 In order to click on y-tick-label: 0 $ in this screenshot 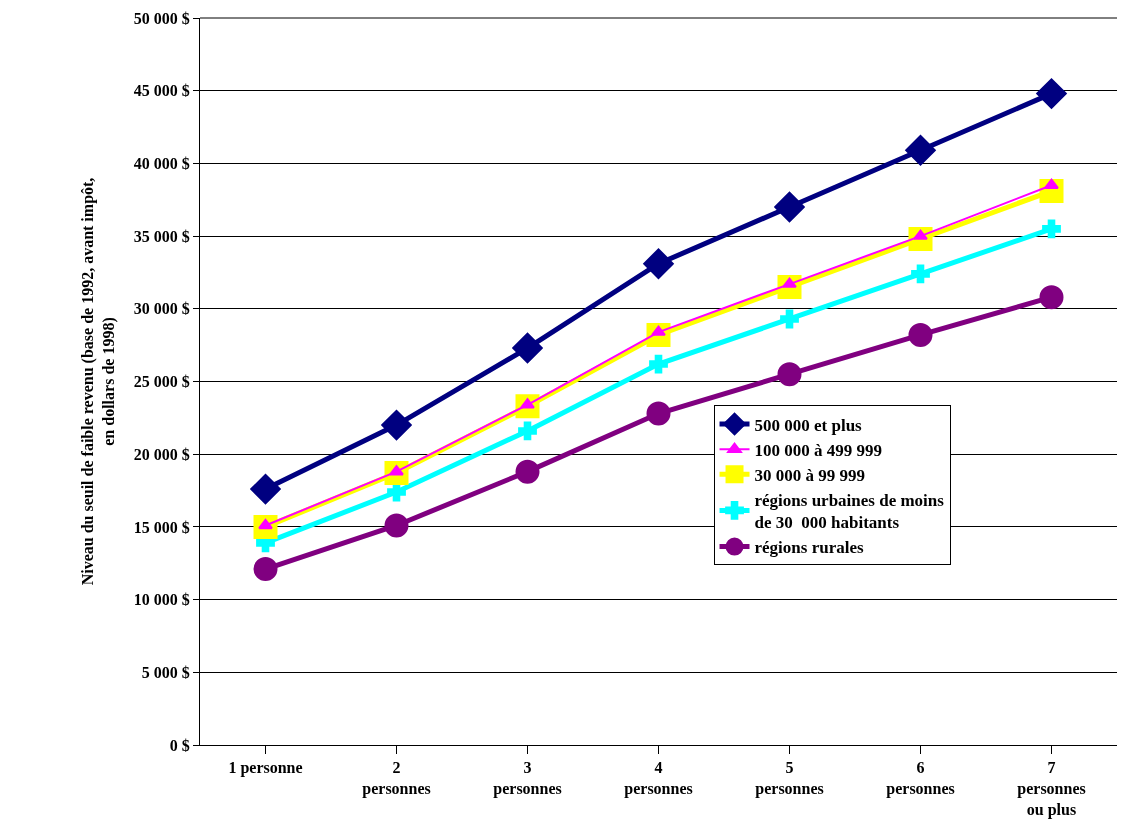, I will do `click(179, 745)`.